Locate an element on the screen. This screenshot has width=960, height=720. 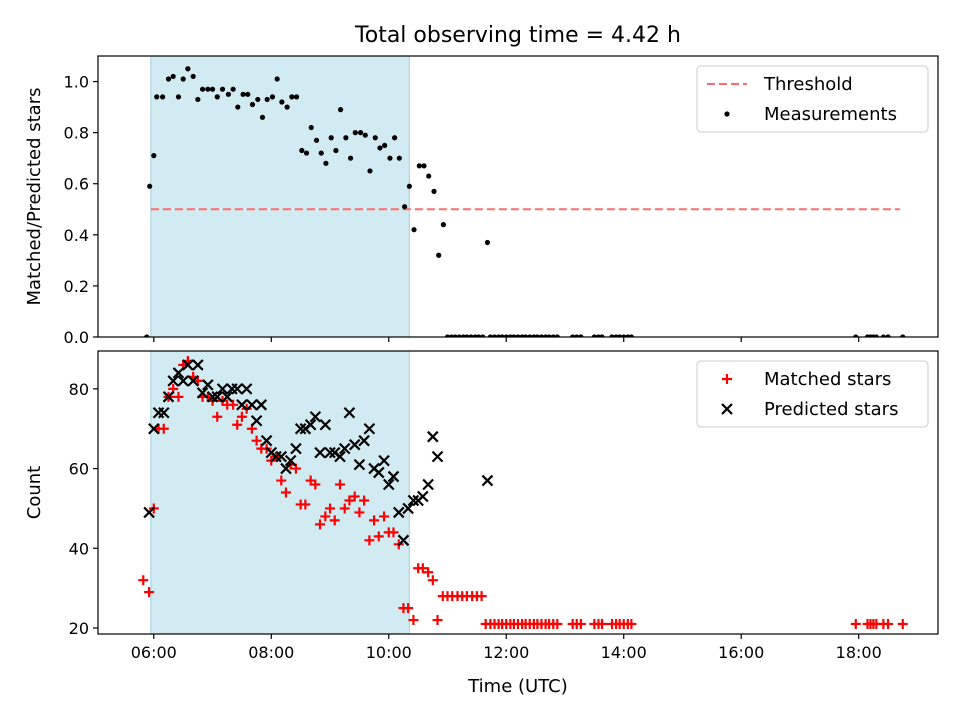
x-tick-label: 18:00 is located at coordinates (859, 652).